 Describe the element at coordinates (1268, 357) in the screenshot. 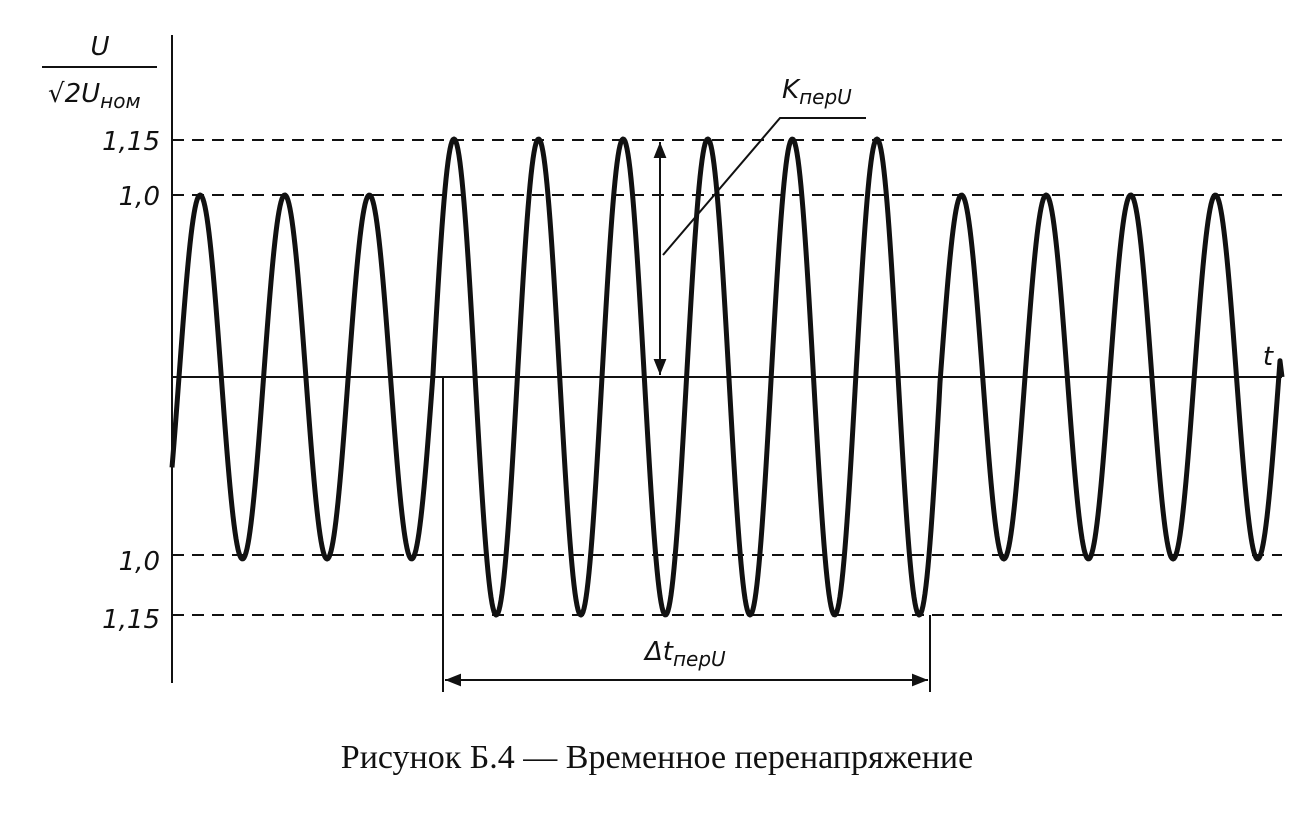

I see `x-label: t` at that location.